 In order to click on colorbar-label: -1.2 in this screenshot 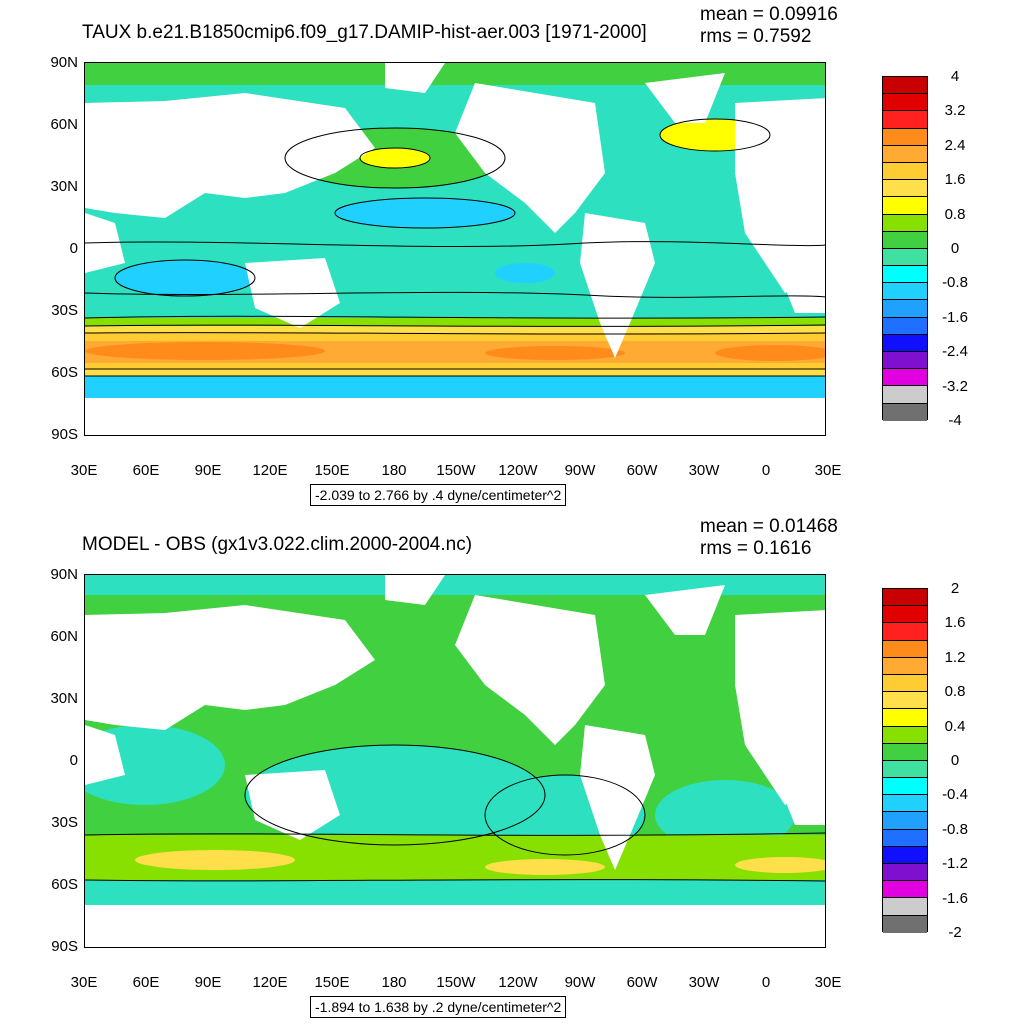, I will do `click(955, 863)`.